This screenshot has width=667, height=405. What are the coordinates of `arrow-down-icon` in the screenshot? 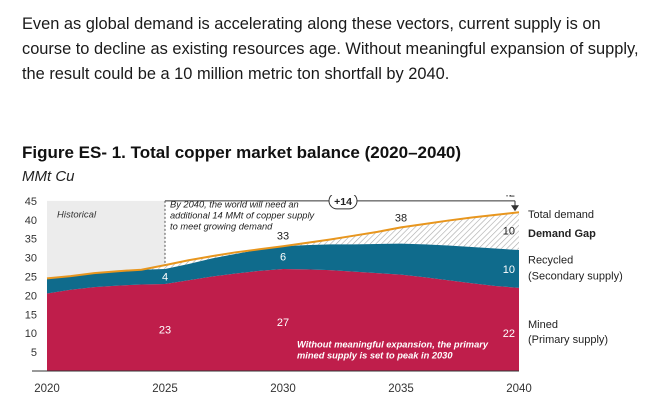 It's located at (515, 208).